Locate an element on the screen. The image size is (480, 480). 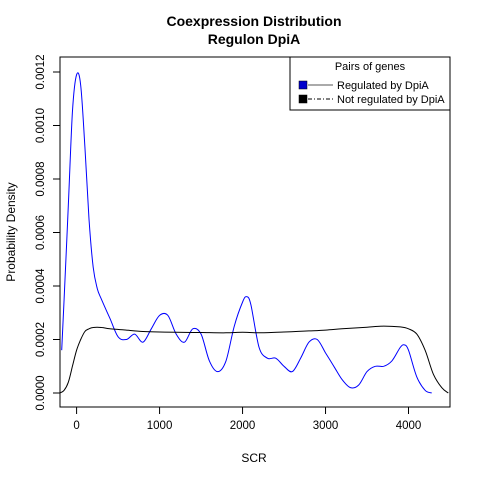
x-tick-label: 3000 is located at coordinates (326, 426).